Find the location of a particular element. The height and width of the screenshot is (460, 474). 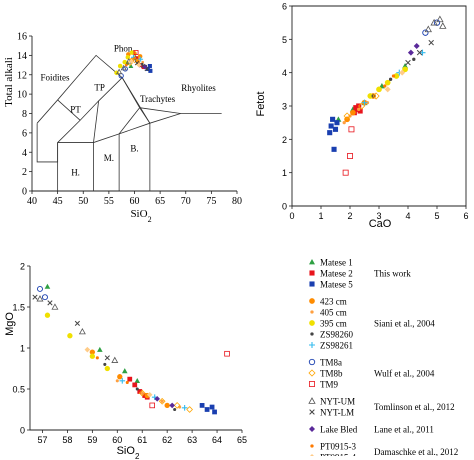

y-tick-label: 6 is located at coordinates (284, 7).